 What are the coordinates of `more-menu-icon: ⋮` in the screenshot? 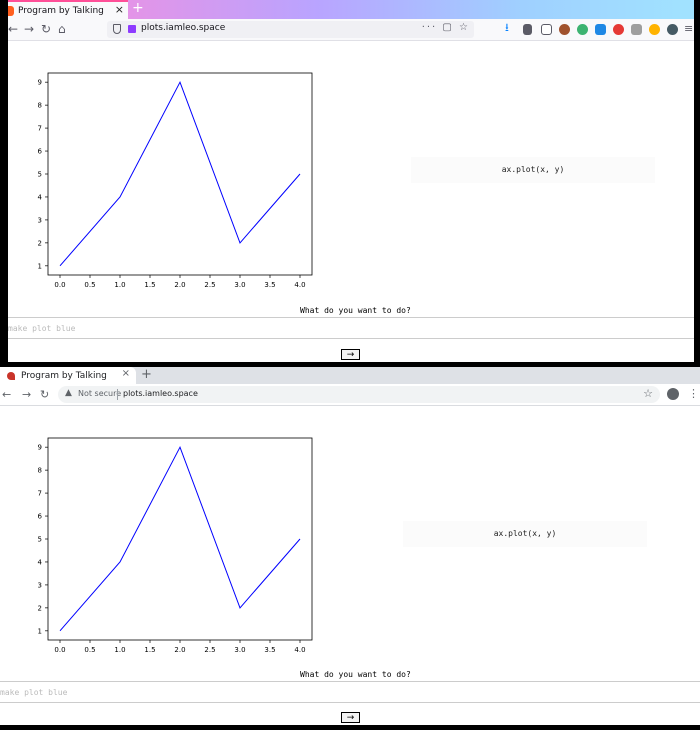 It's located at (693, 393).